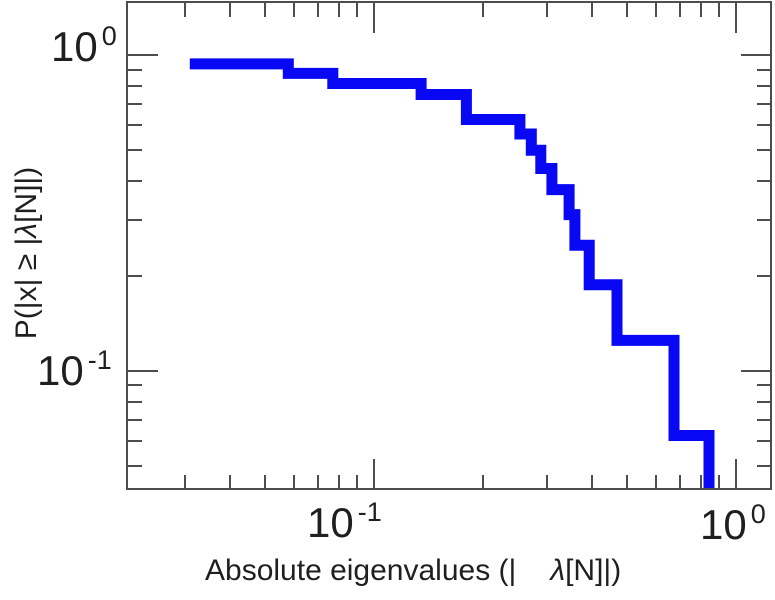 The image size is (775, 600). What do you see at coordinates (361, 570) in the screenshot?
I see `x-axis-title-text: Absolute eigenvalues (|` at bounding box center [361, 570].